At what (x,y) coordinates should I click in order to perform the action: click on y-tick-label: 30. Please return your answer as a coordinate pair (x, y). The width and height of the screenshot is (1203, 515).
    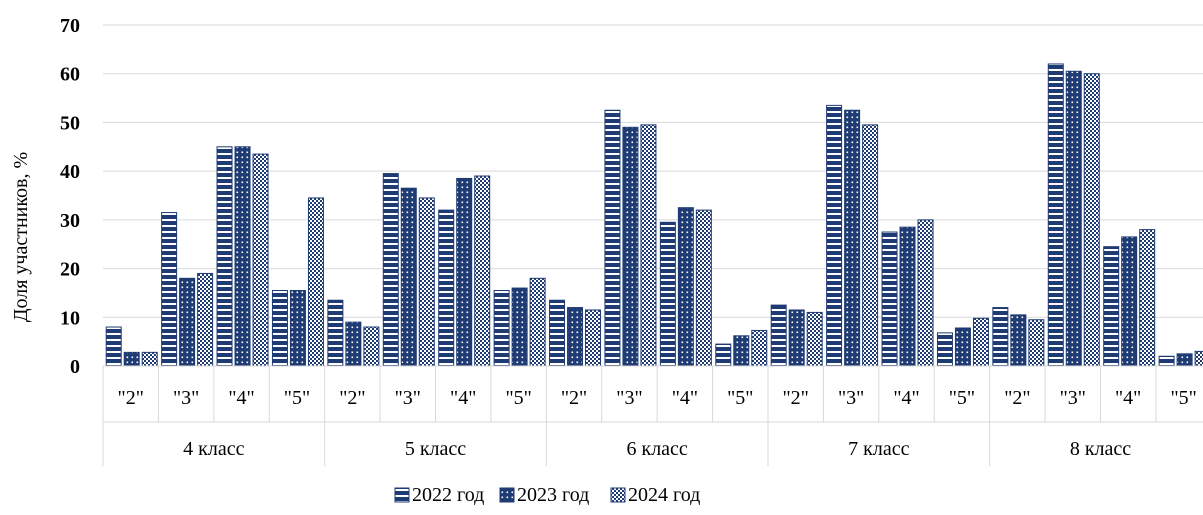
    Looking at the image, I should click on (70, 221).